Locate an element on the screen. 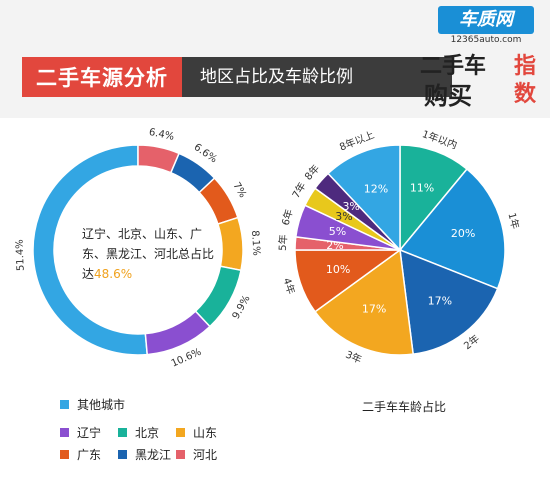 Image resolution: width=550 pixels, height=480 pixels. legend-item-5: 黑龙江 is located at coordinates (144, 454).